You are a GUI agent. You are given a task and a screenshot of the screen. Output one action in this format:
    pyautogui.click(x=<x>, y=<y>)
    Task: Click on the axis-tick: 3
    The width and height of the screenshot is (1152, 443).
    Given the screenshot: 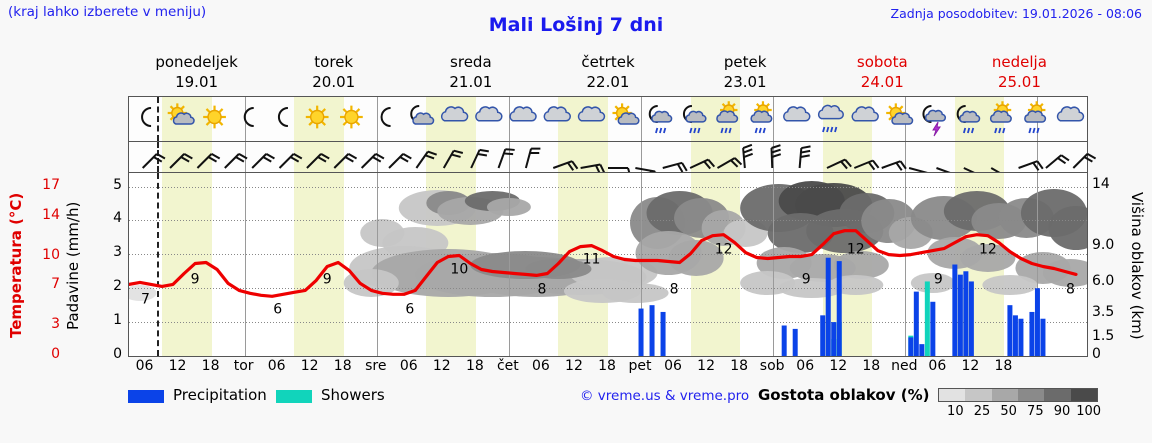 What is the action you would take?
    pyautogui.click(x=55, y=324)
    